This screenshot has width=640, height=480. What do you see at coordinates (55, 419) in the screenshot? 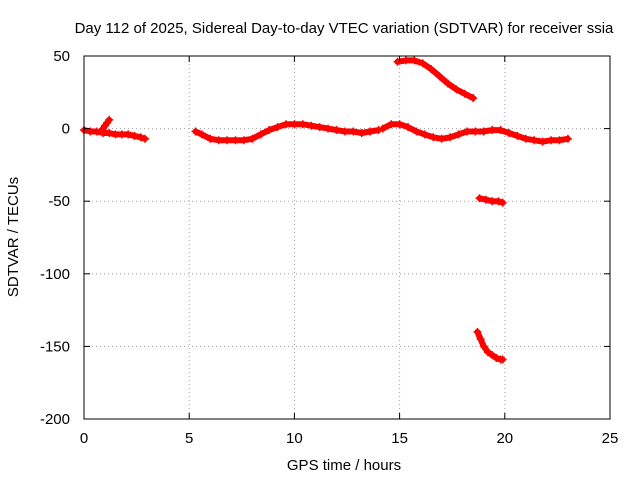
I see `y-tick-label: -200` at bounding box center [55, 419].